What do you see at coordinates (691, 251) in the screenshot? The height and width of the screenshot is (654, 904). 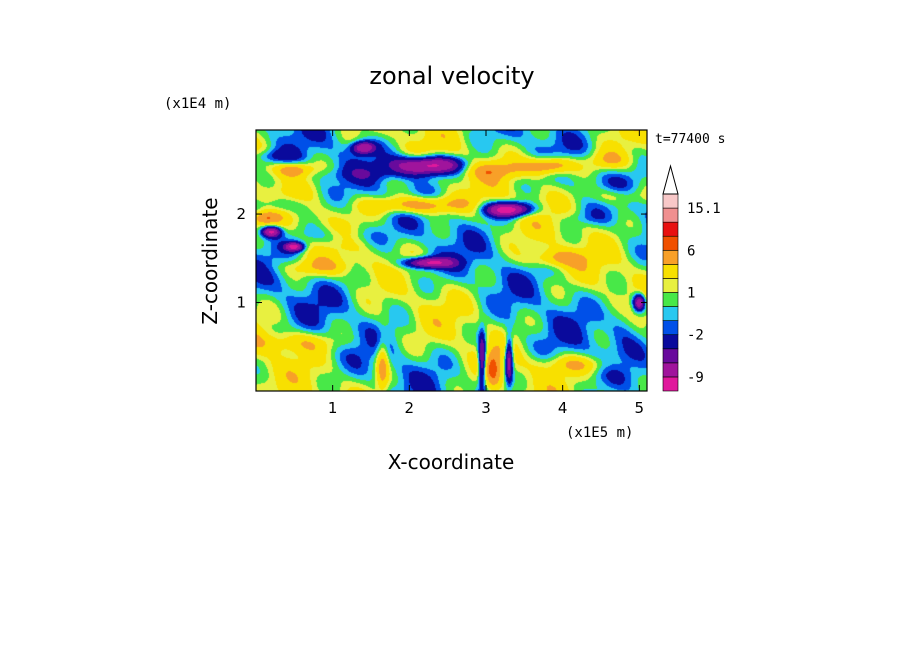 I see `colorbar-tick-label: 6` at bounding box center [691, 251].